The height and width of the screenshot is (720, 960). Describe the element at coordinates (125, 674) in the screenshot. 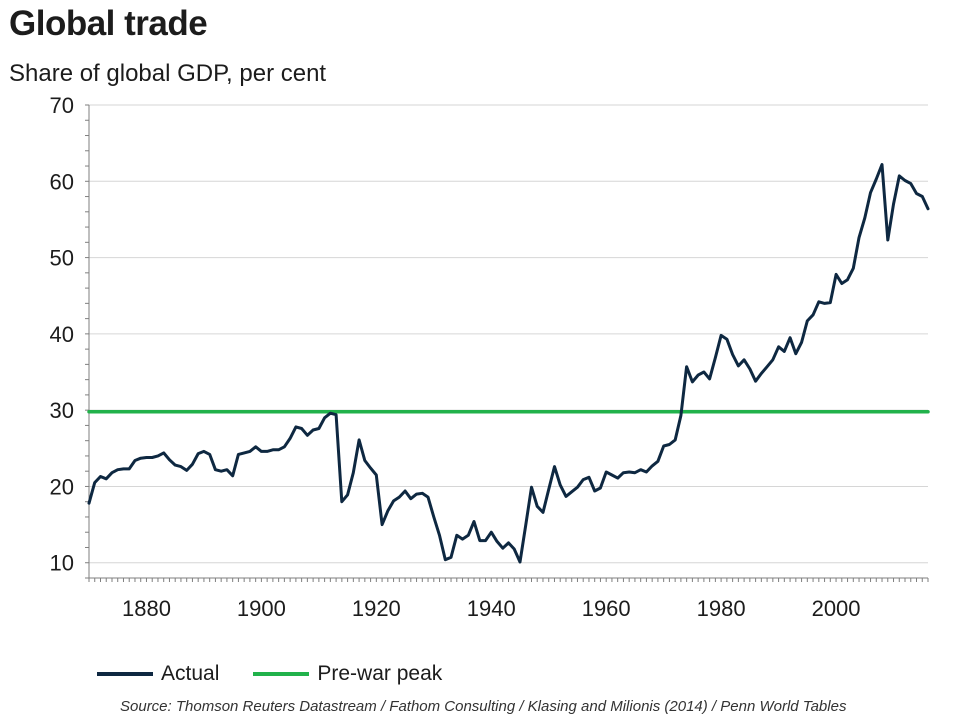

I see `legend-swatch-actual` at that location.